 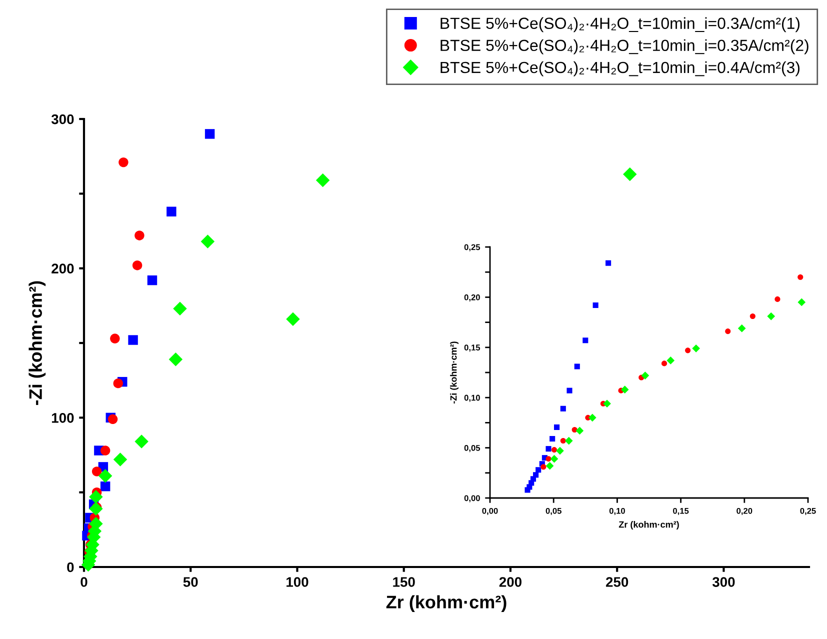 What do you see at coordinates (472, 248) in the screenshot?
I see `y-tick-label: 0,25` at bounding box center [472, 248].